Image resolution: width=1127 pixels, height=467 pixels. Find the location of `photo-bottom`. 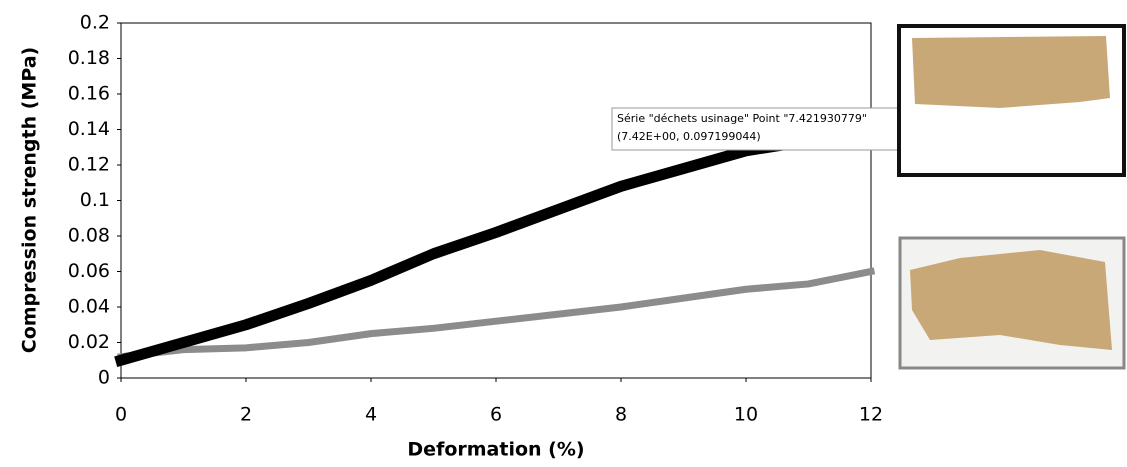

photo-bottom is located at coordinates (1012, 303).